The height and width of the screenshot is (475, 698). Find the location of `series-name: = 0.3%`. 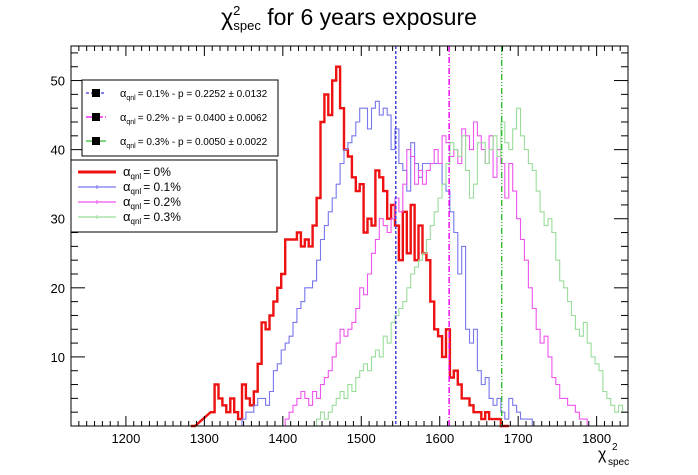

series-name: = 0.3% is located at coordinates (162, 217).